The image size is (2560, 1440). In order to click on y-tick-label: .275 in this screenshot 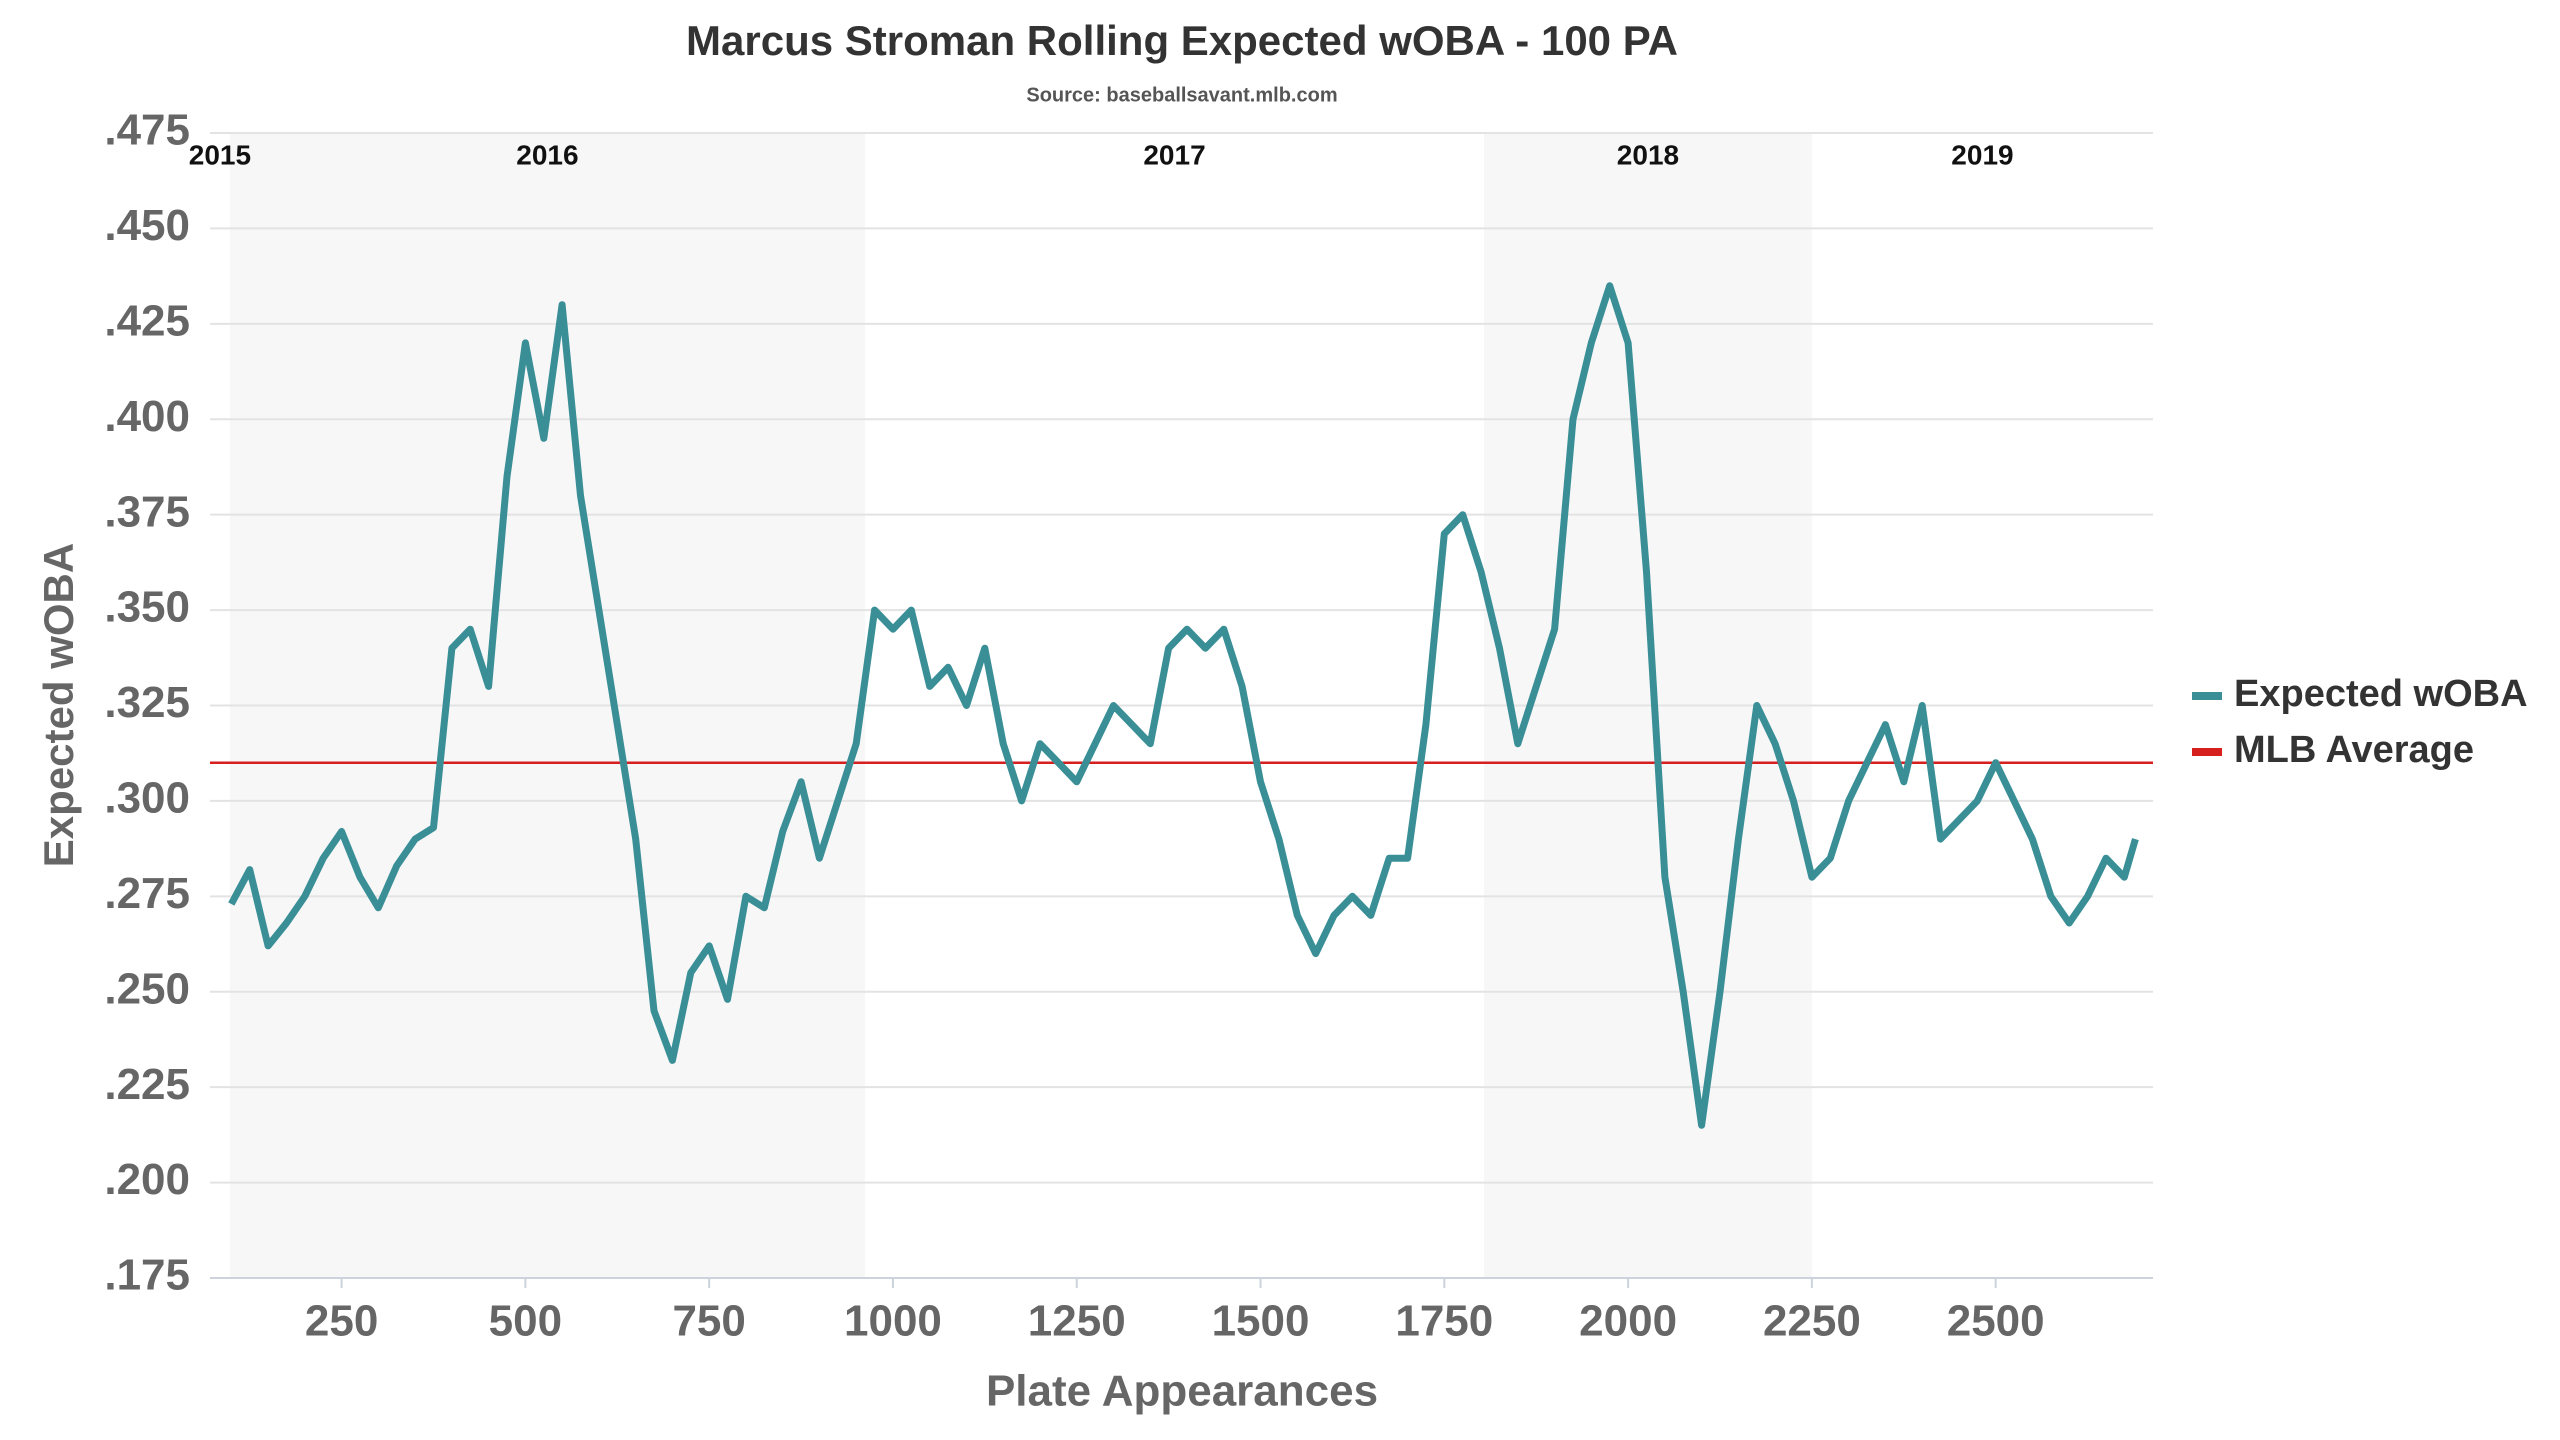, I will do `click(147, 893)`.